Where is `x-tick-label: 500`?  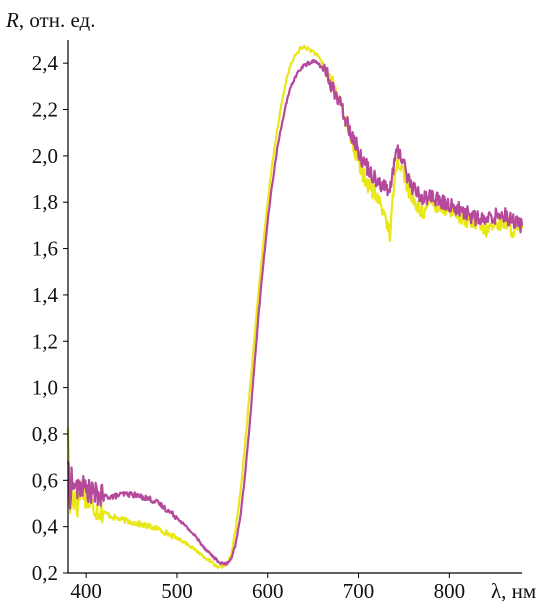
x-tick-label: 500 is located at coordinates (177, 591).